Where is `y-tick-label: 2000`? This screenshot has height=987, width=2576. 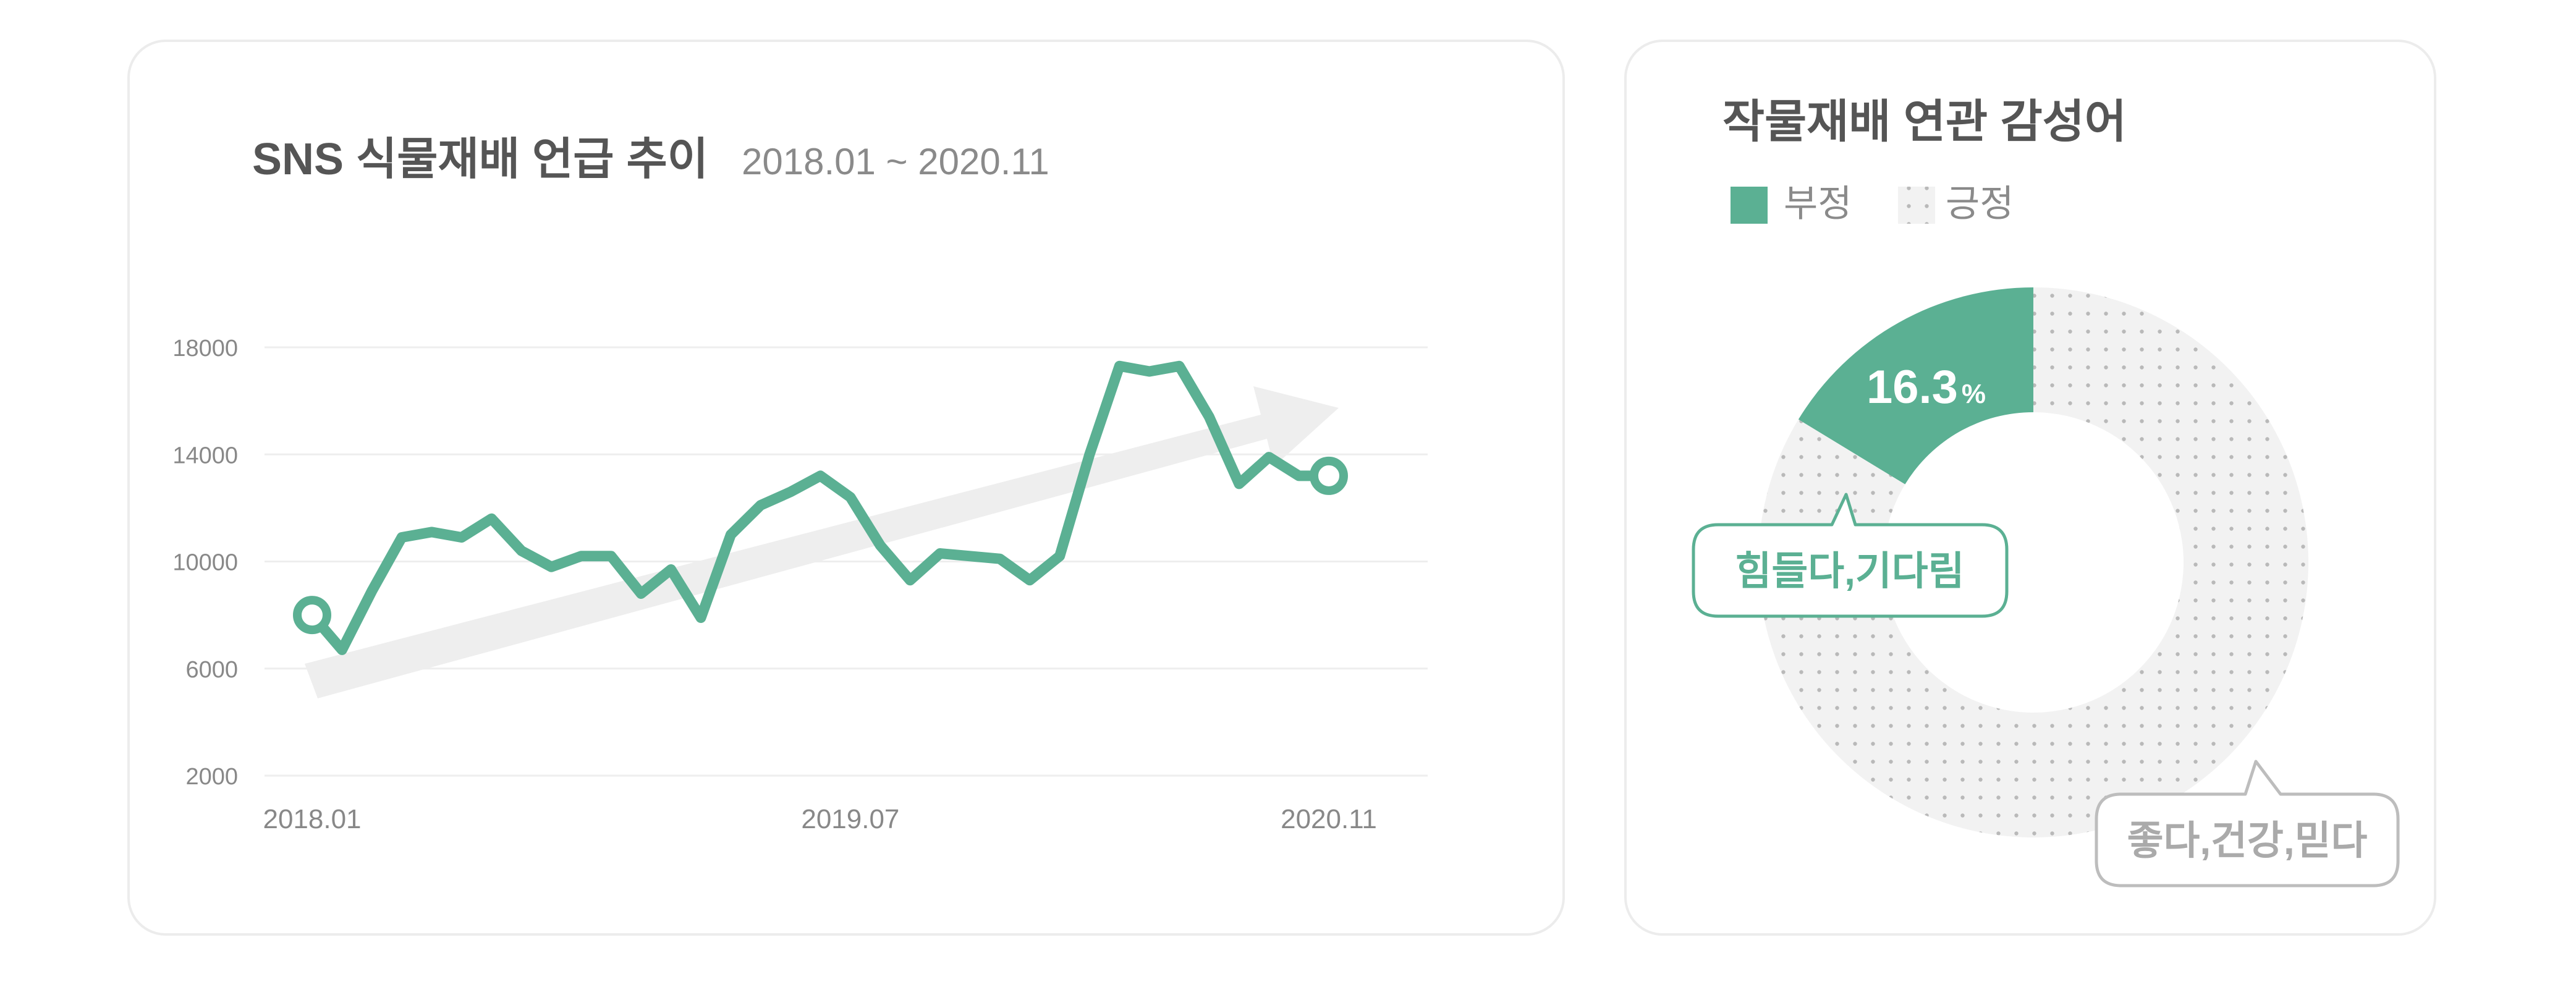 y-tick-label: 2000 is located at coordinates (211, 777).